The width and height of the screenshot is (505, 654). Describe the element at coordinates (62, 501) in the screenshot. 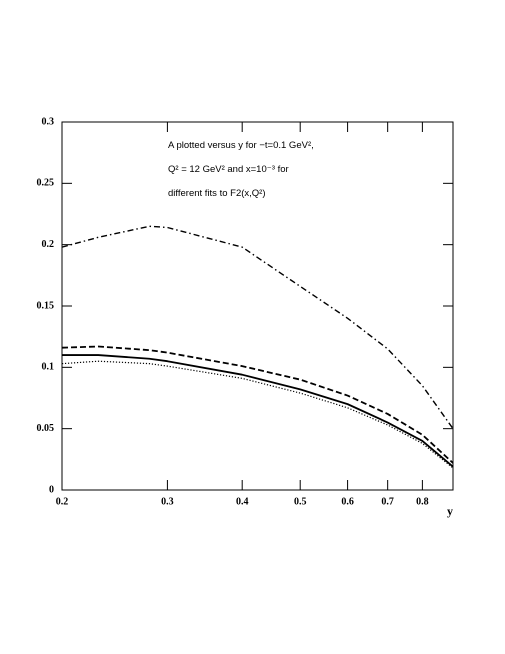

I see `x-tick-label: 0.2` at that location.